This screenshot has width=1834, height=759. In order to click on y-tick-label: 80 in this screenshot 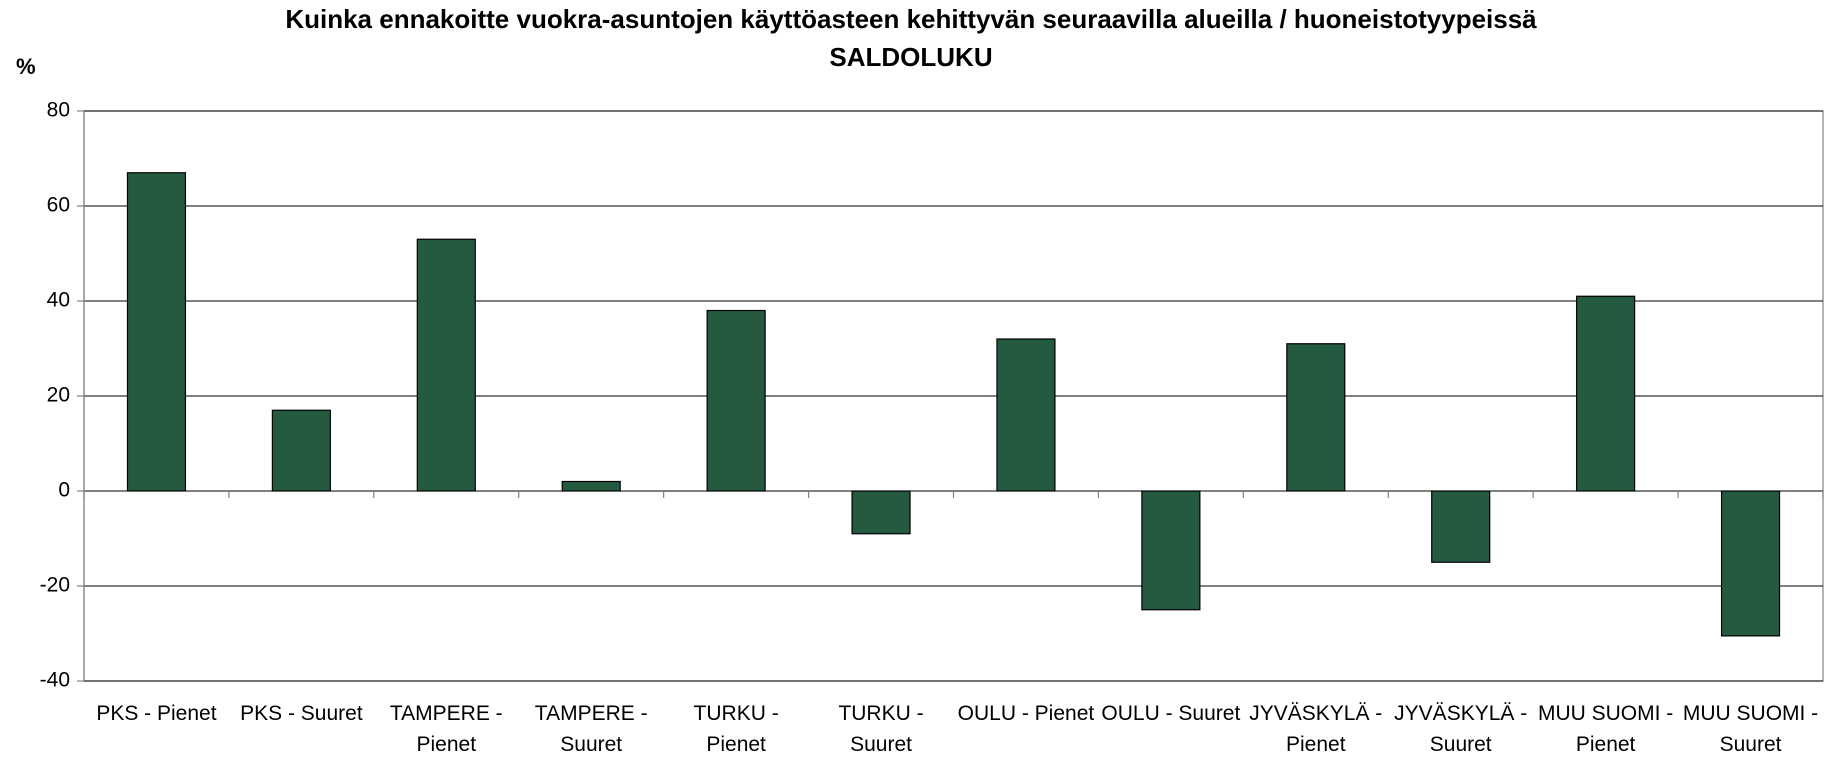, I will do `click(58, 110)`.